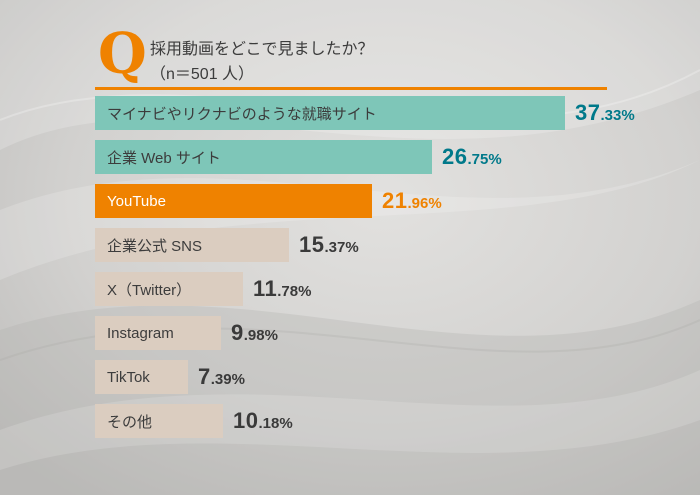  I want to click on value-integer-part: 10, so click(246, 420).